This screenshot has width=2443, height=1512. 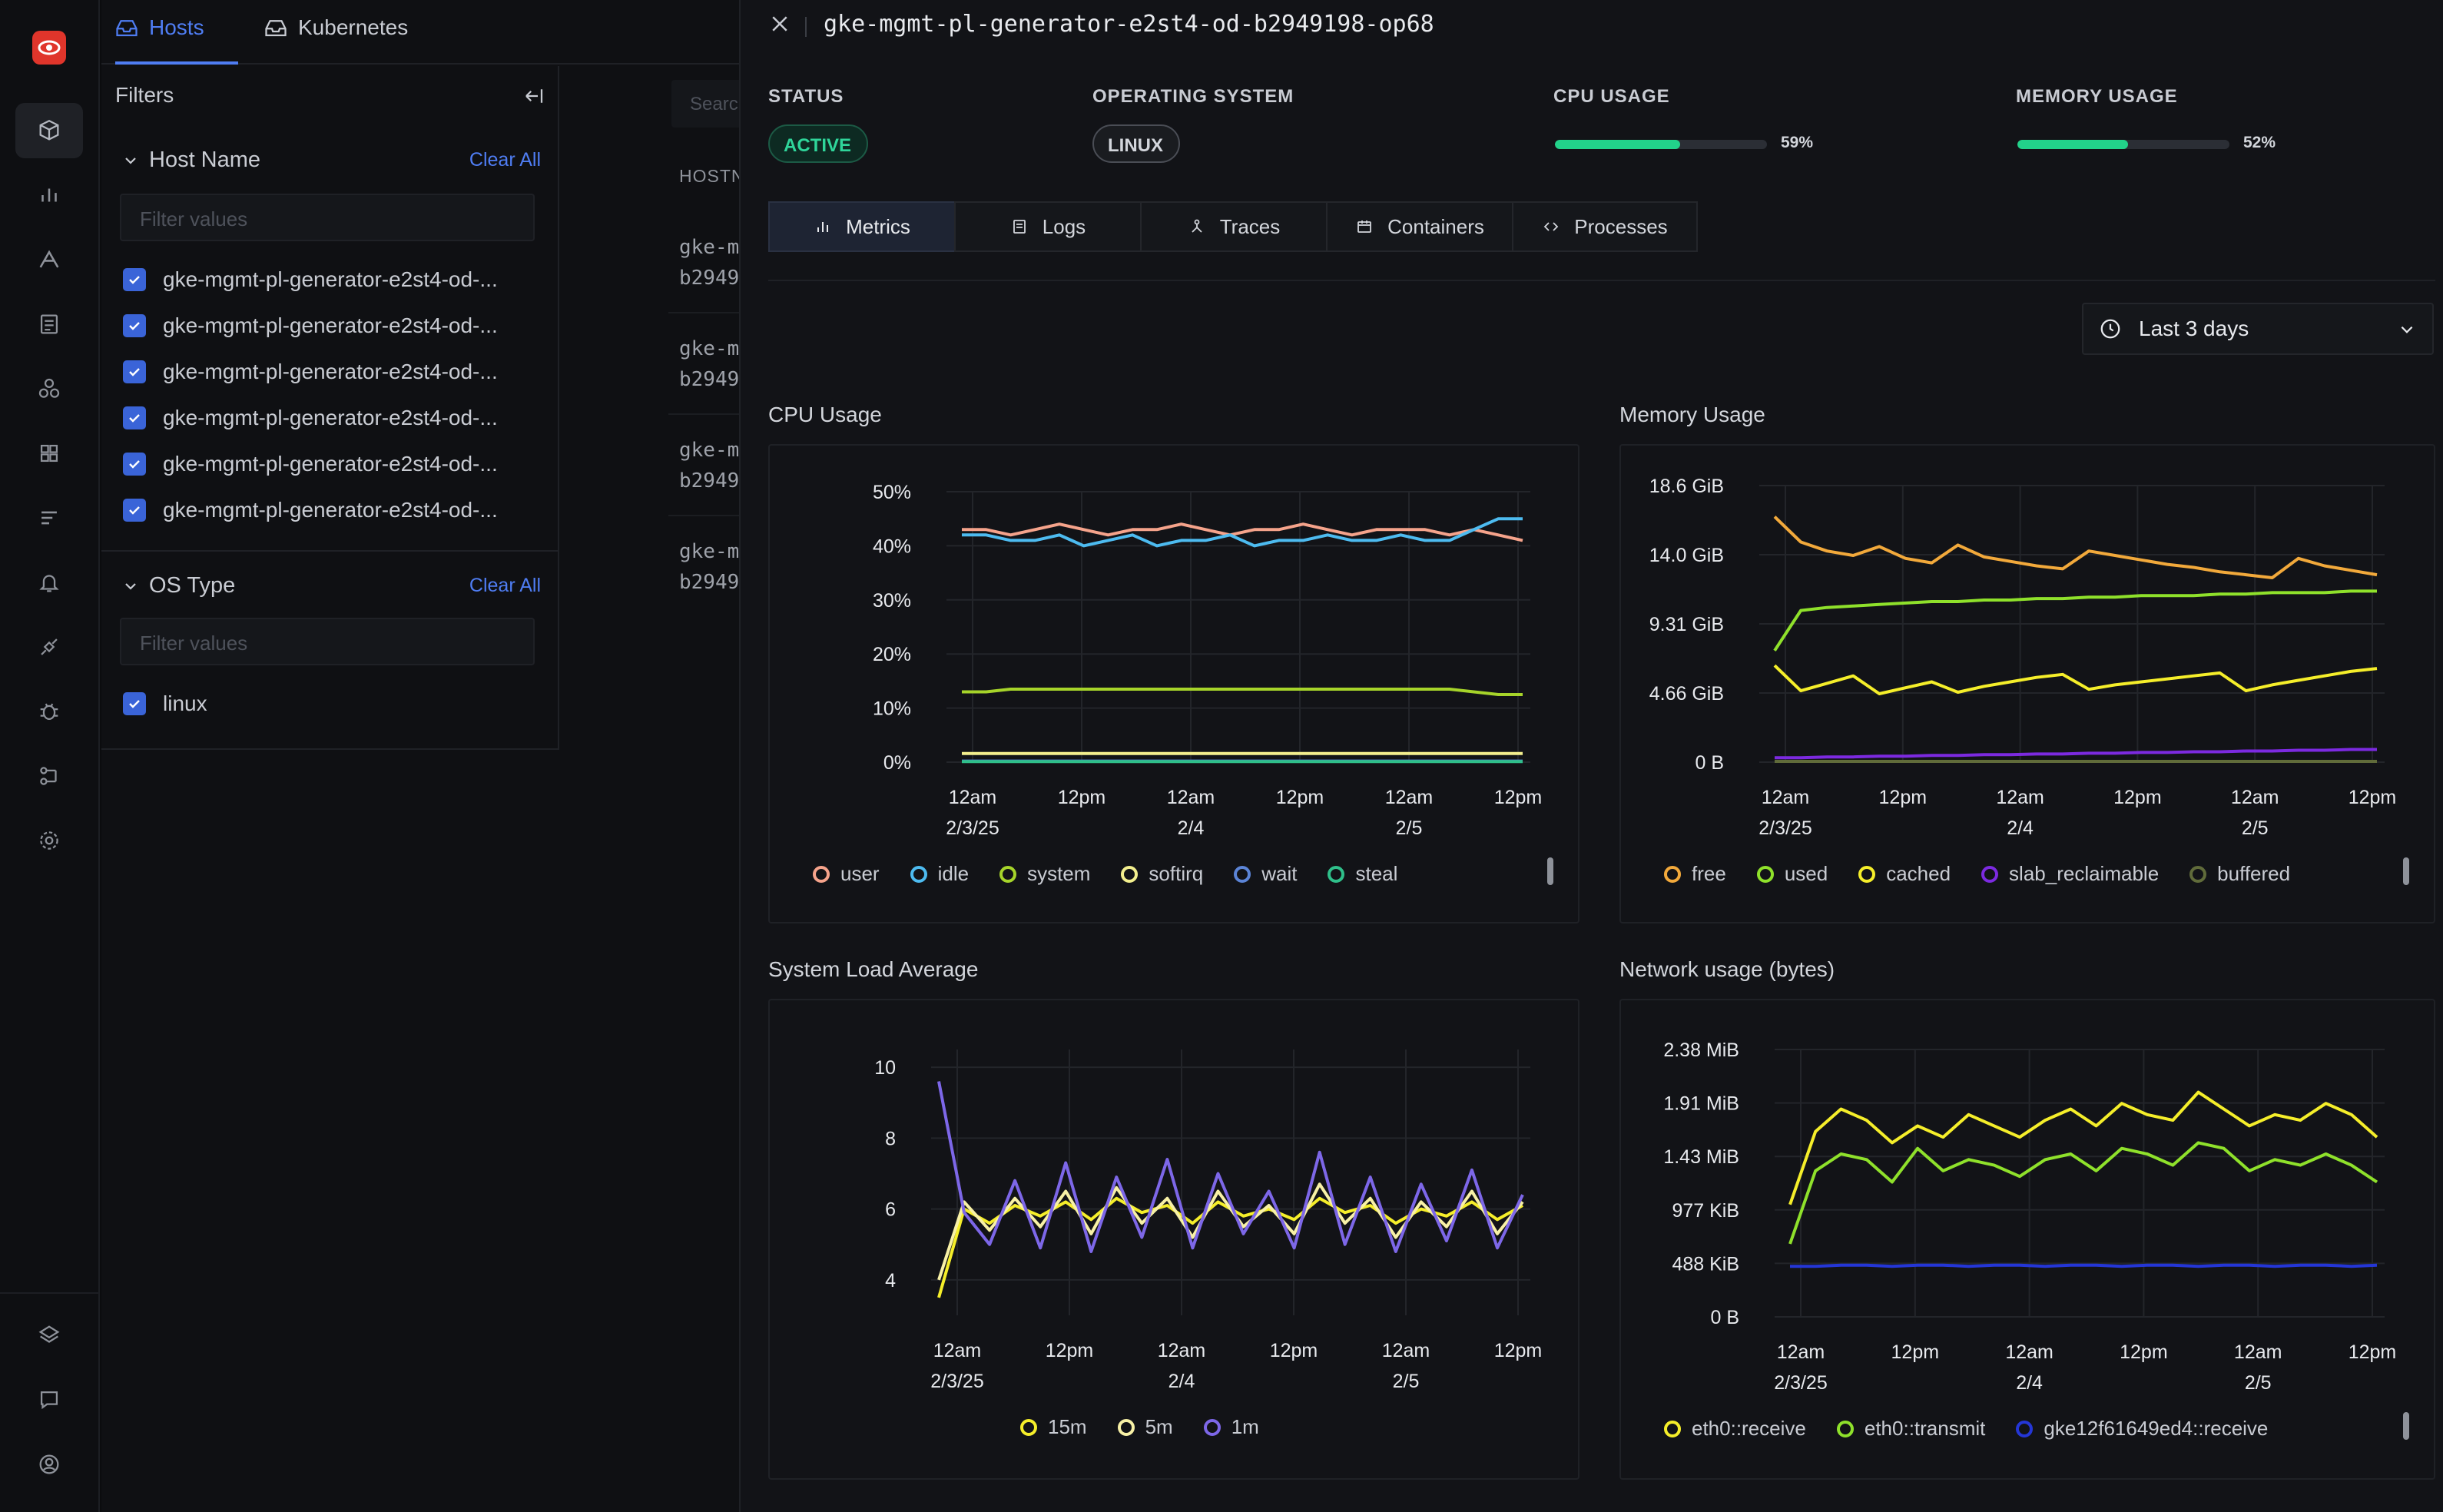 What do you see at coordinates (49, 840) in the screenshot?
I see `nav-settings` at bounding box center [49, 840].